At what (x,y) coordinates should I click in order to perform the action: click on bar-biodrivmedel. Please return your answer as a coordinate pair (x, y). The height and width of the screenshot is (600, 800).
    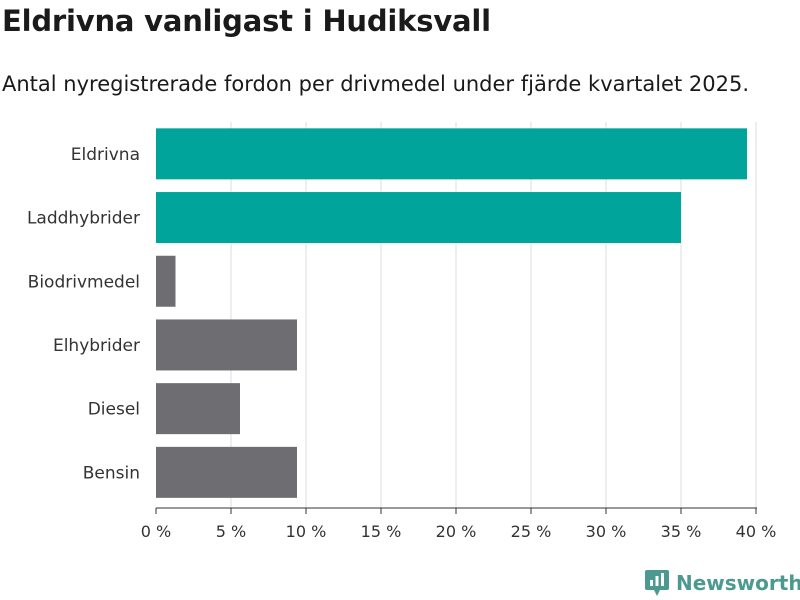
    Looking at the image, I should click on (166, 281).